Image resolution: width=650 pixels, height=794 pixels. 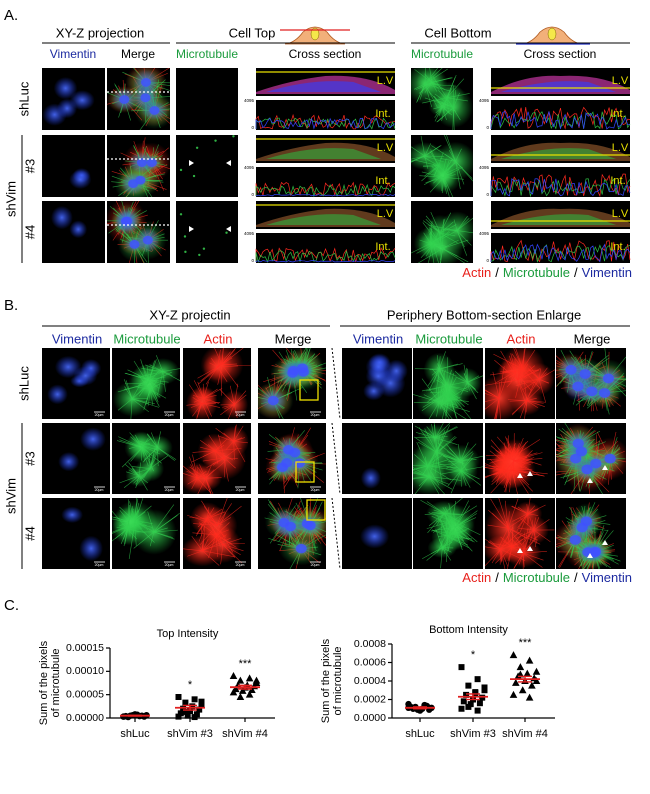 What do you see at coordinates (370, 718) in the screenshot?
I see `y-tick-label: 0.0000` at bounding box center [370, 718].